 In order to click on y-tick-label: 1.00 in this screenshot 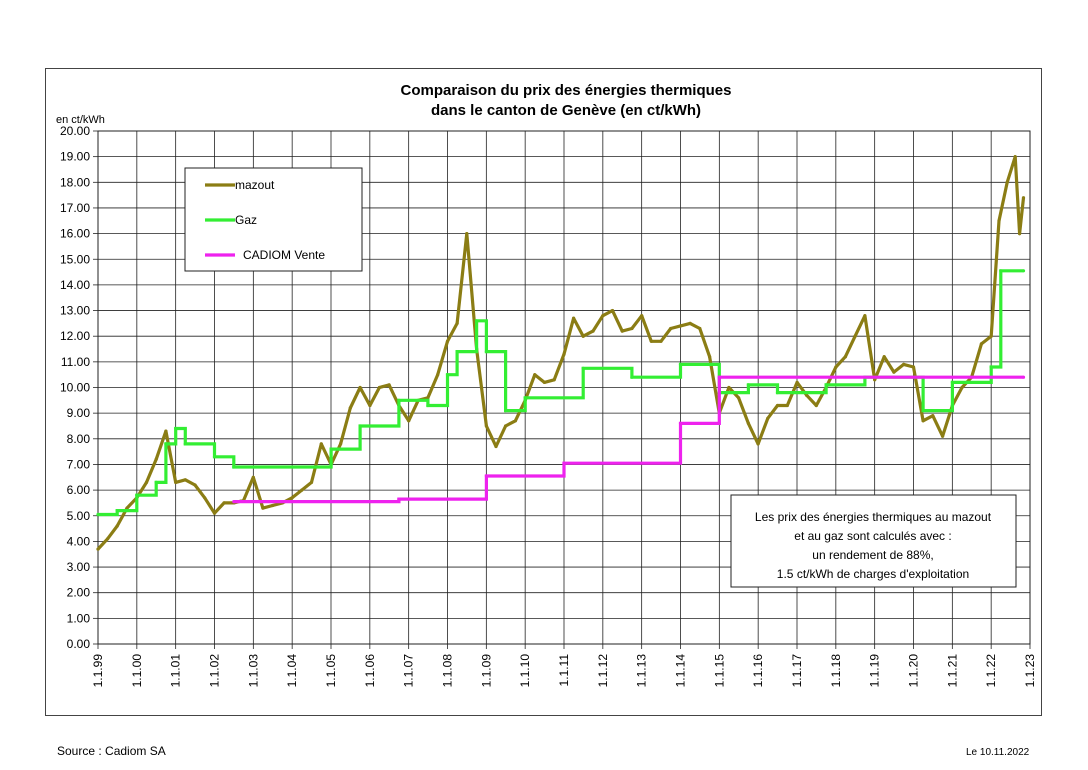, I will do `click(79, 618)`.